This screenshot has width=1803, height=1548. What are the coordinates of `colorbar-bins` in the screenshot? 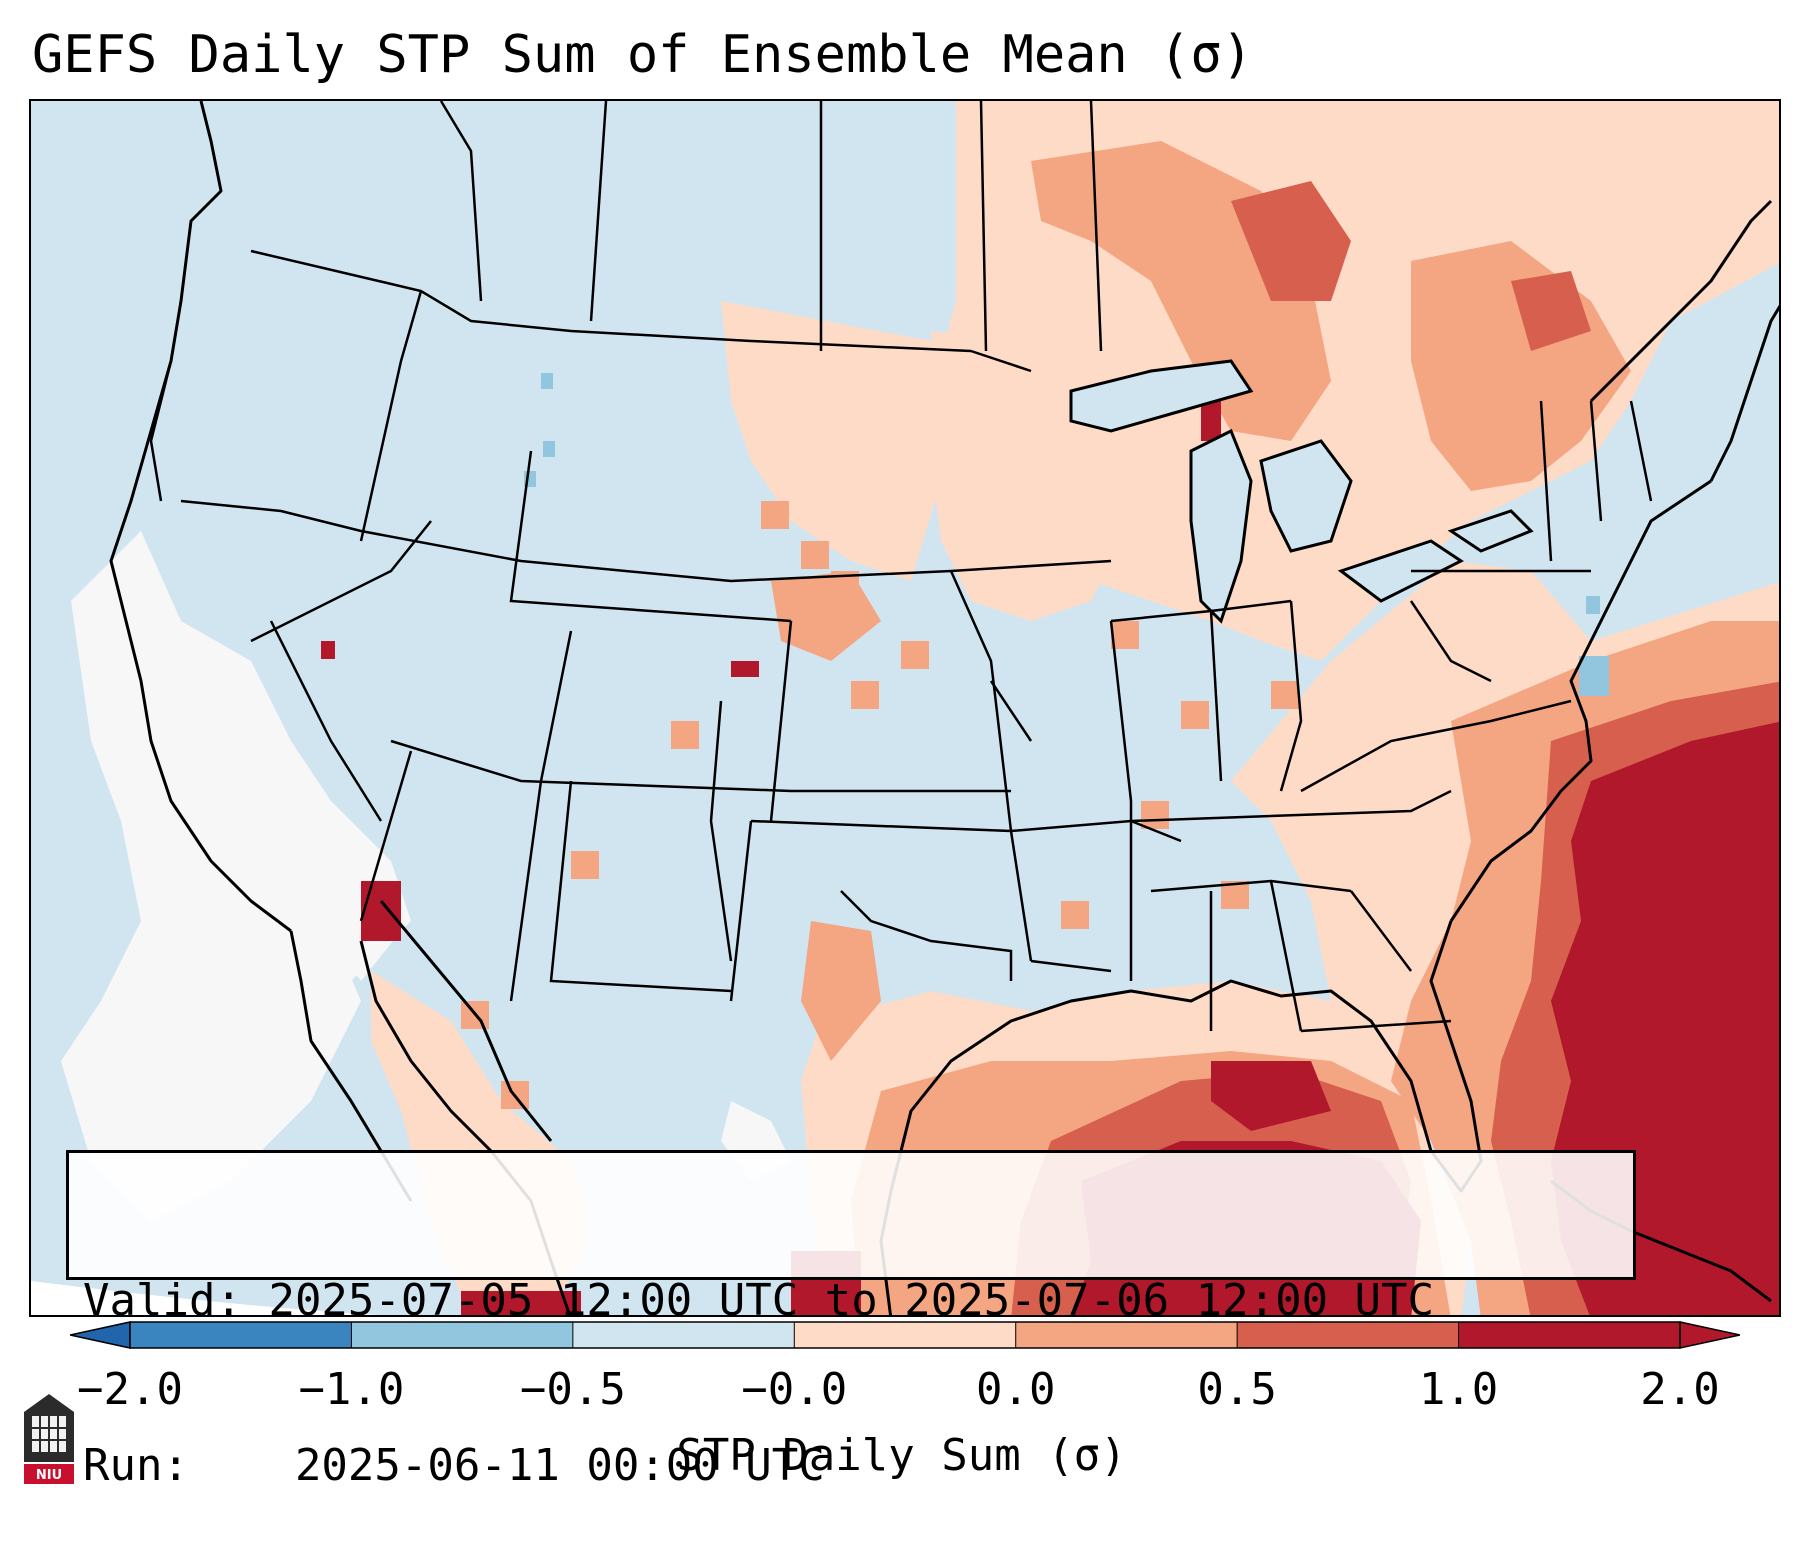 It's located at (905, 1335).